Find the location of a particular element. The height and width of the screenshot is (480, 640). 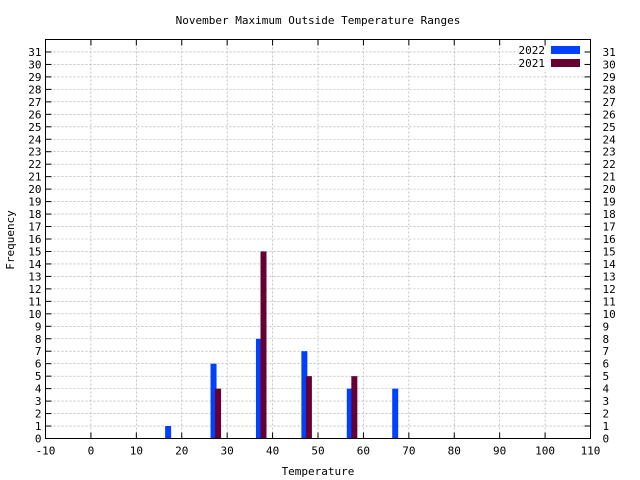

y-tick-label-right: 29 is located at coordinates (609, 77).